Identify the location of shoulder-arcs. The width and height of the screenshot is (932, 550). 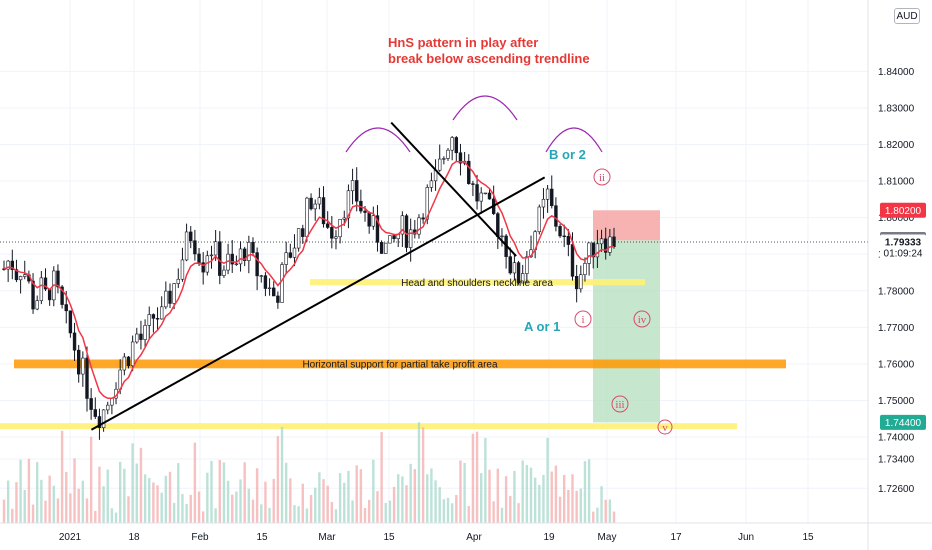
(474, 124).